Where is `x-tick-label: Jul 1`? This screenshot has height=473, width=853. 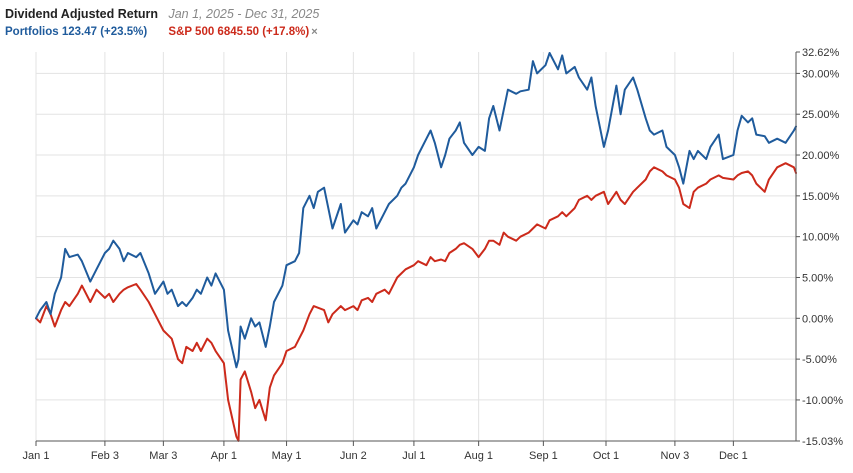
x-tick-label: Jul 1 is located at coordinates (413, 456).